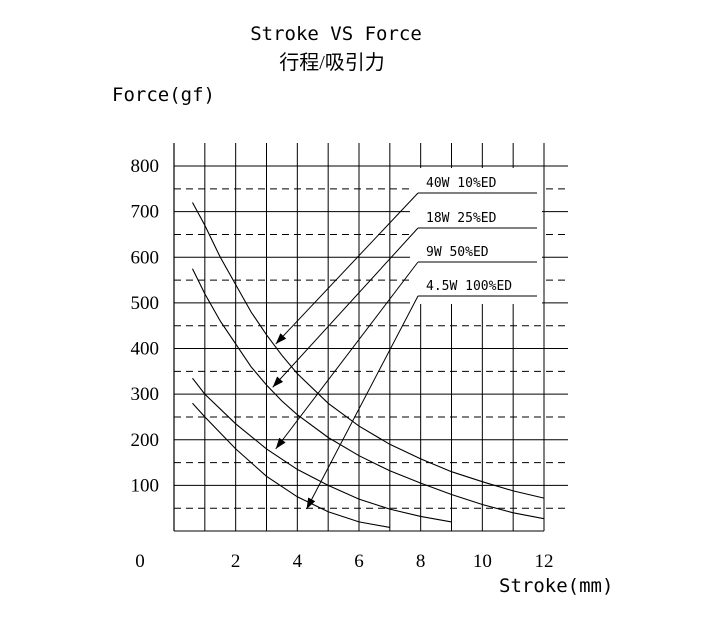  What do you see at coordinates (140, 561) in the screenshot?
I see `x-tick-label: 0` at bounding box center [140, 561].